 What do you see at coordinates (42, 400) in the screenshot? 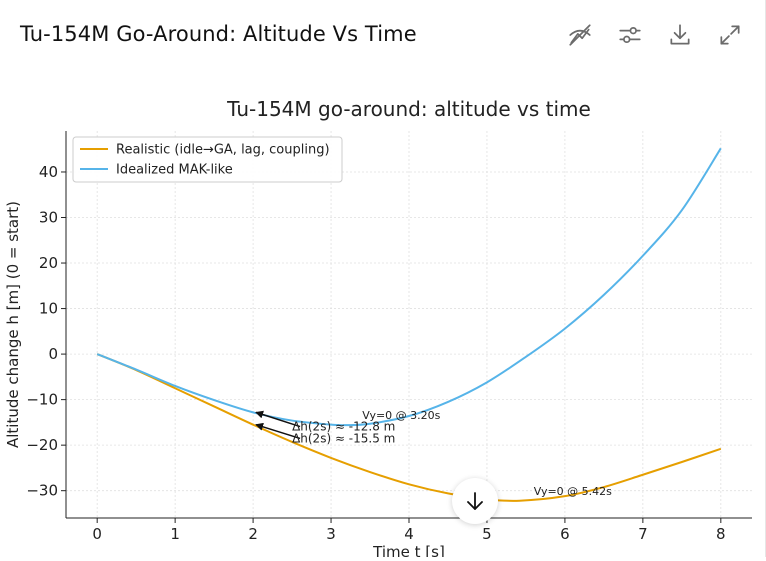
I see `y-tick-label: −10` at bounding box center [42, 400].